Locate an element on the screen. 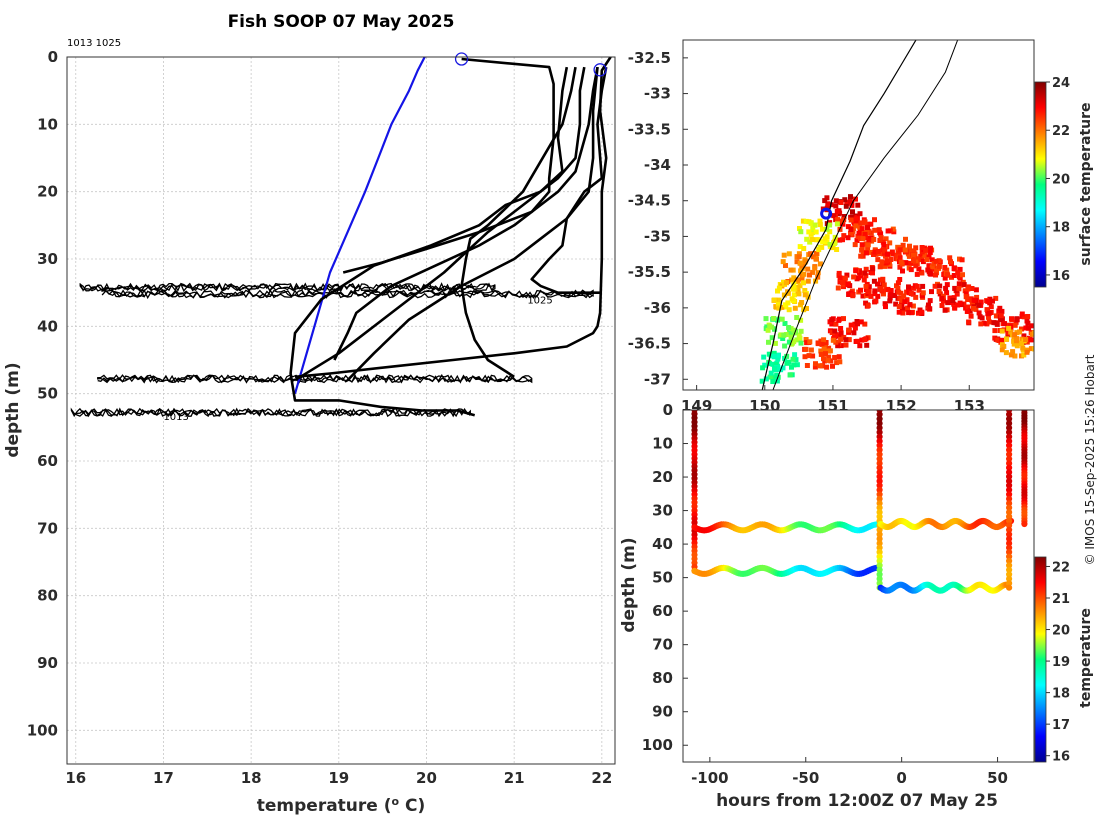  map-y-tick-label: -34 is located at coordinates (657, 165).